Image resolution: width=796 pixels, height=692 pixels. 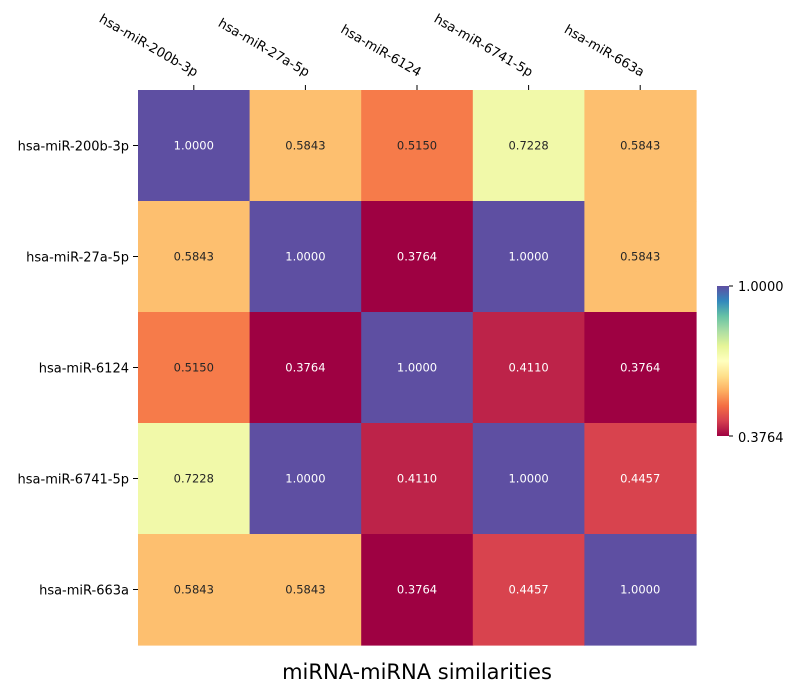 What do you see at coordinates (148, 46) in the screenshot?
I see `x-tick-label: hsa-miR-200b-3p` at bounding box center [148, 46].